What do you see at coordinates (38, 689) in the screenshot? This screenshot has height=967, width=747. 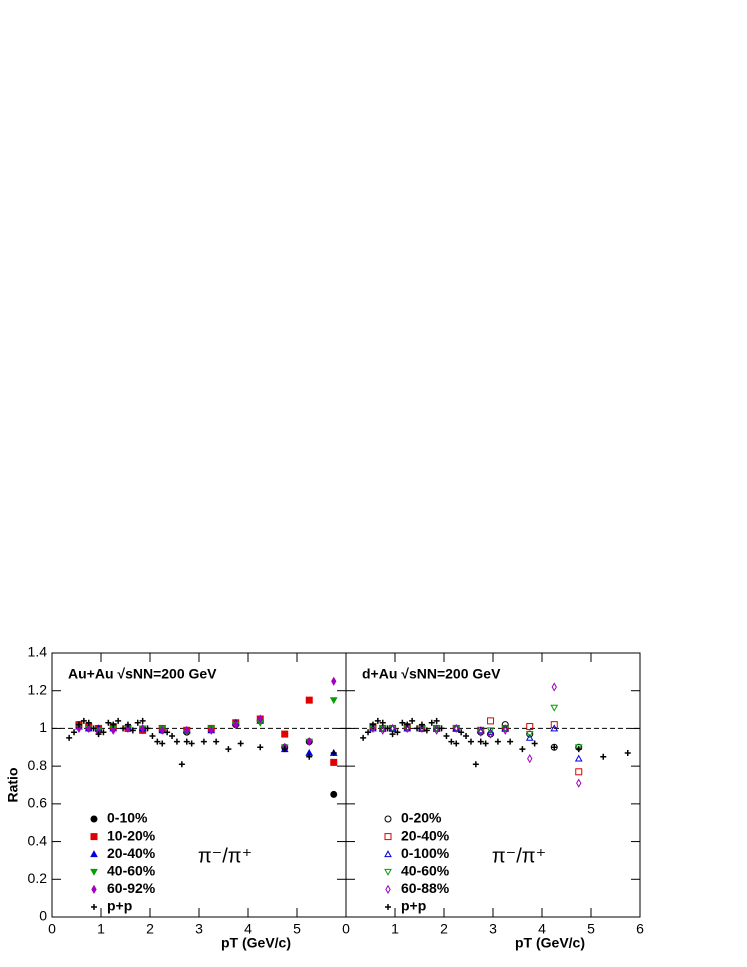 I see `y-tick-label: 1.2` at bounding box center [38, 689].